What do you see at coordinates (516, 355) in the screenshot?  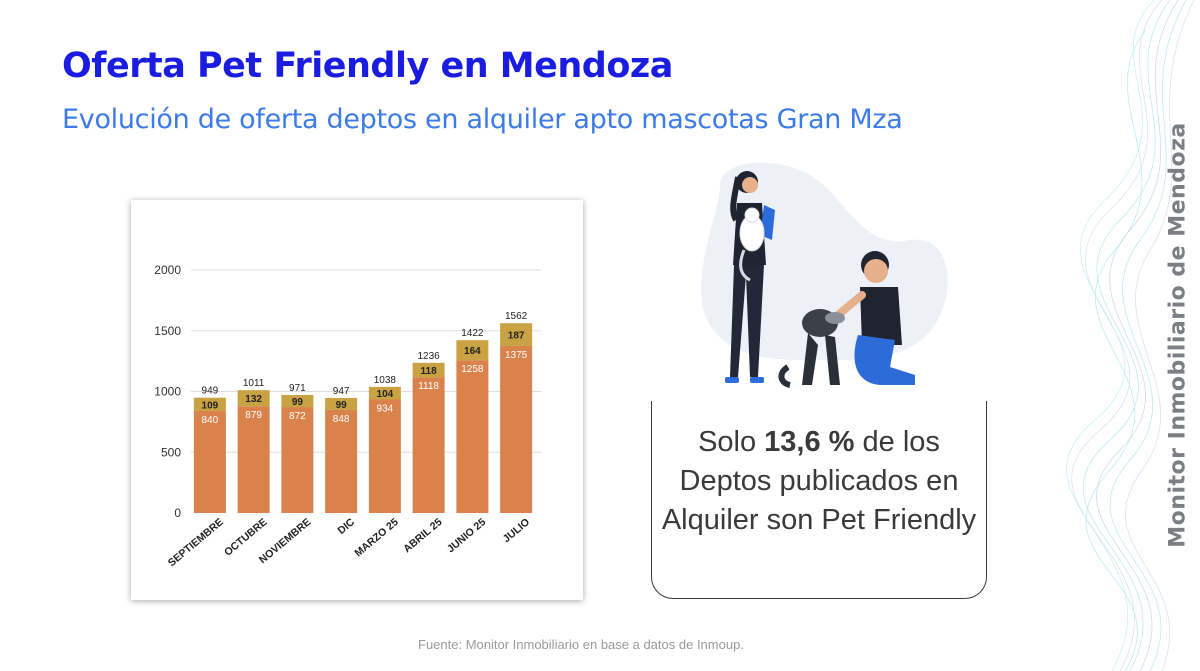 I see `bar-value-label: 1375` at bounding box center [516, 355].